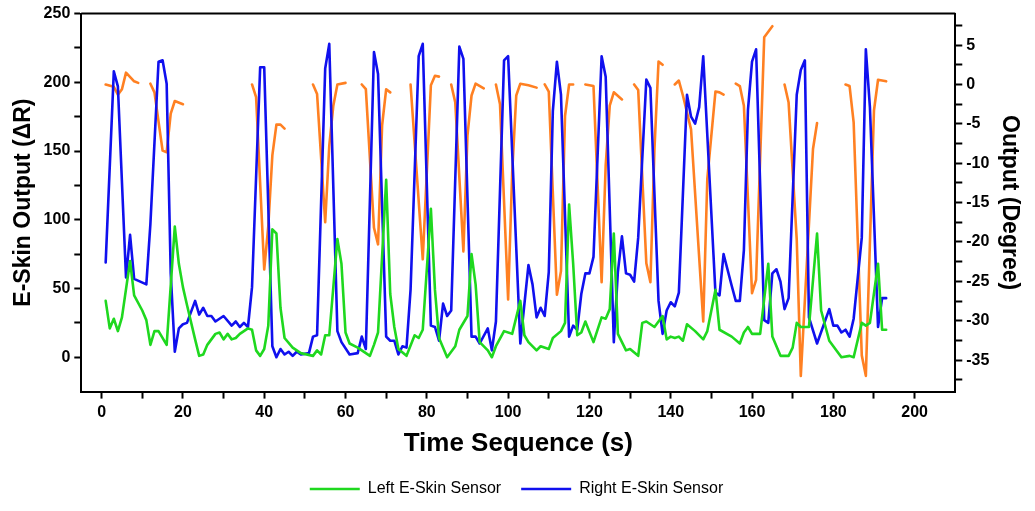  What do you see at coordinates (518, 441) in the screenshot?
I see `x-axis-title: Time Sequence (s)` at bounding box center [518, 441].